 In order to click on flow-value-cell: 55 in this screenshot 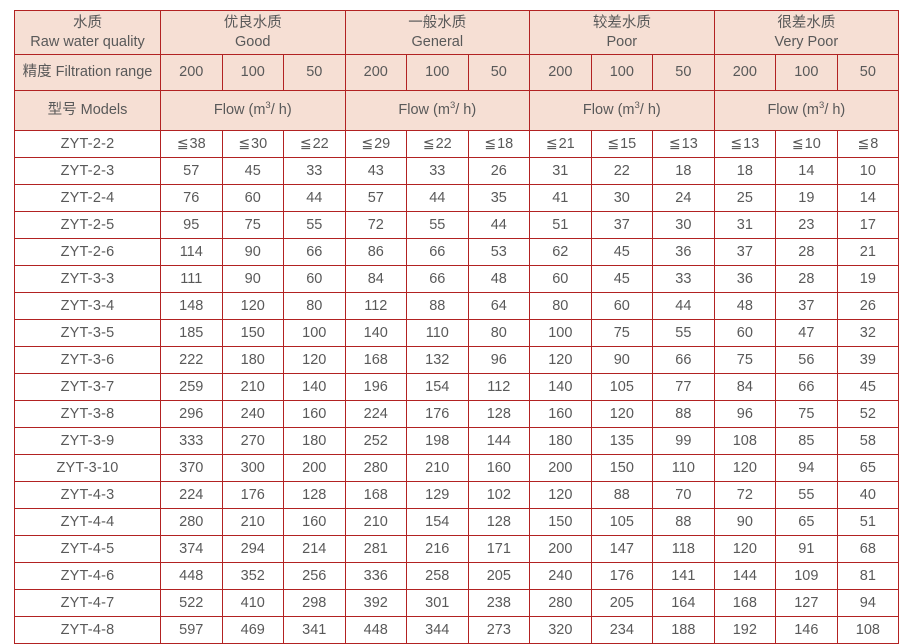, I will do `click(314, 225)`.